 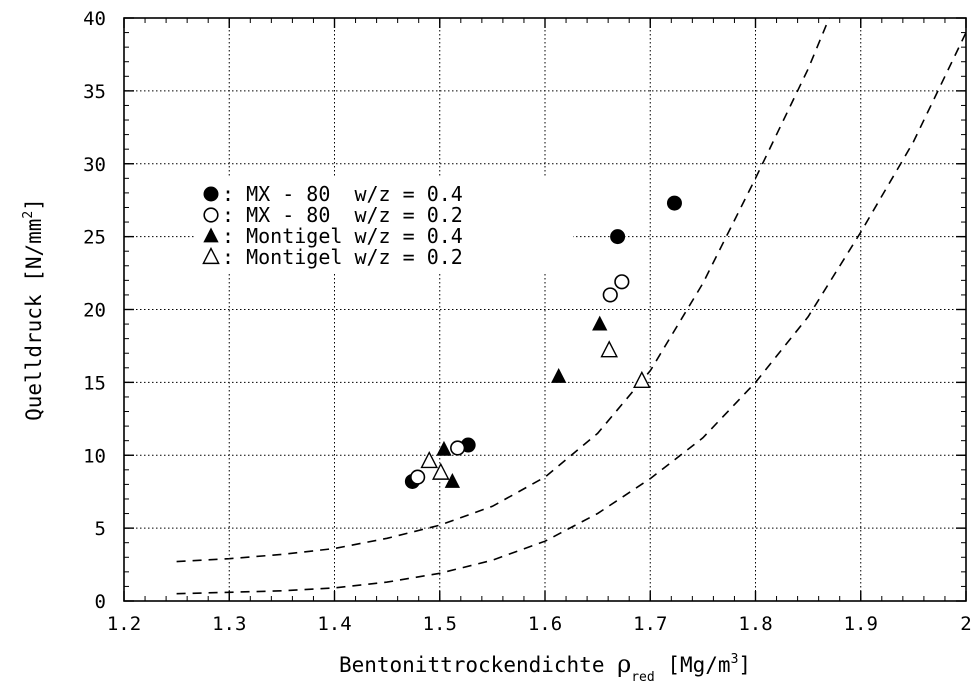 I want to click on x-tick-label: 1.6, so click(x=545, y=624).